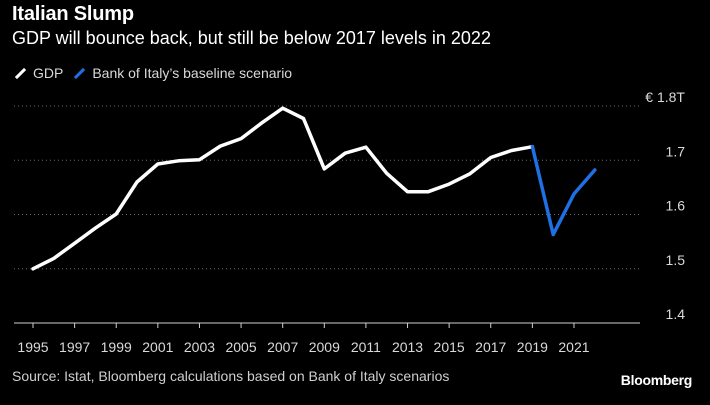 This screenshot has width=710, height=405. I want to click on chart-legend: GDP Bank of Italy’s baseline scenario, so click(158, 73).